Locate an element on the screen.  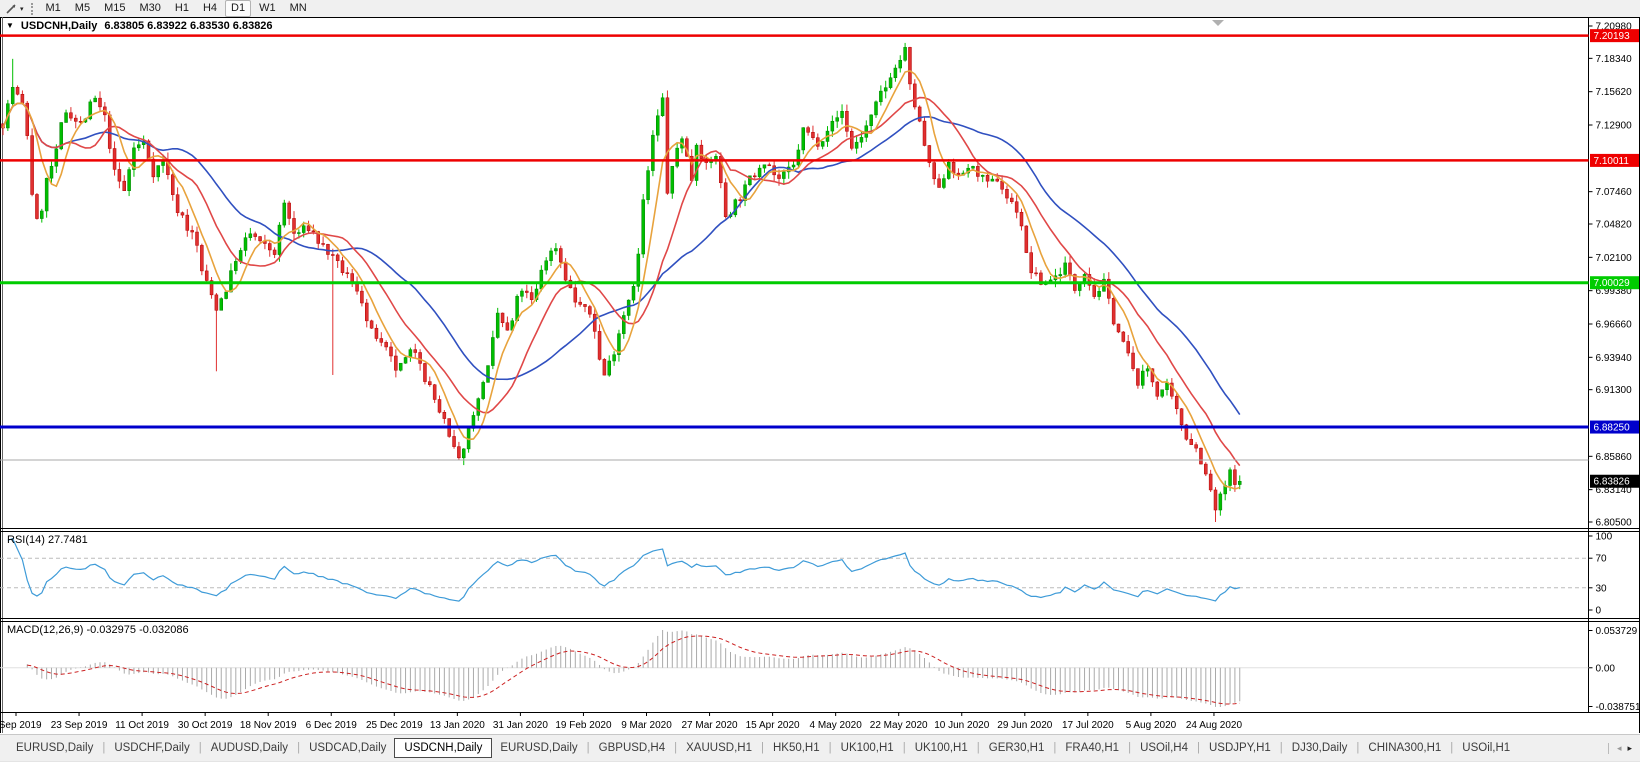
rsi-tick-label: 30 is located at coordinates (1602, 588).